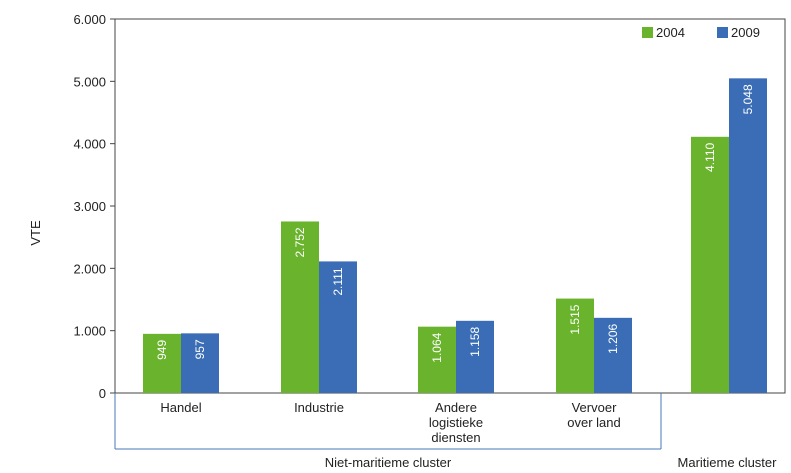 The image size is (791, 473). What do you see at coordinates (613, 339) in the screenshot?
I see `data-label: 1.206` at bounding box center [613, 339].